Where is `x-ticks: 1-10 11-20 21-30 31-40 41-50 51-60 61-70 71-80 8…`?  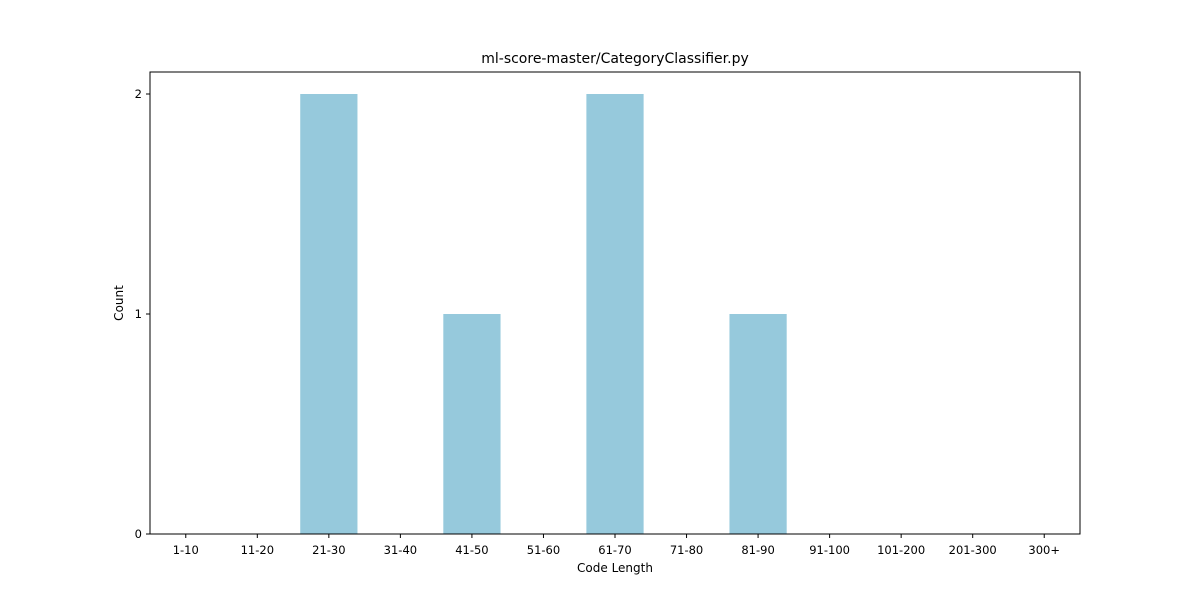
x-ticks: 1-10 11-20 21-30 31-40 41-50 51-60 61-70 71-80 8… is located at coordinates (616, 545).